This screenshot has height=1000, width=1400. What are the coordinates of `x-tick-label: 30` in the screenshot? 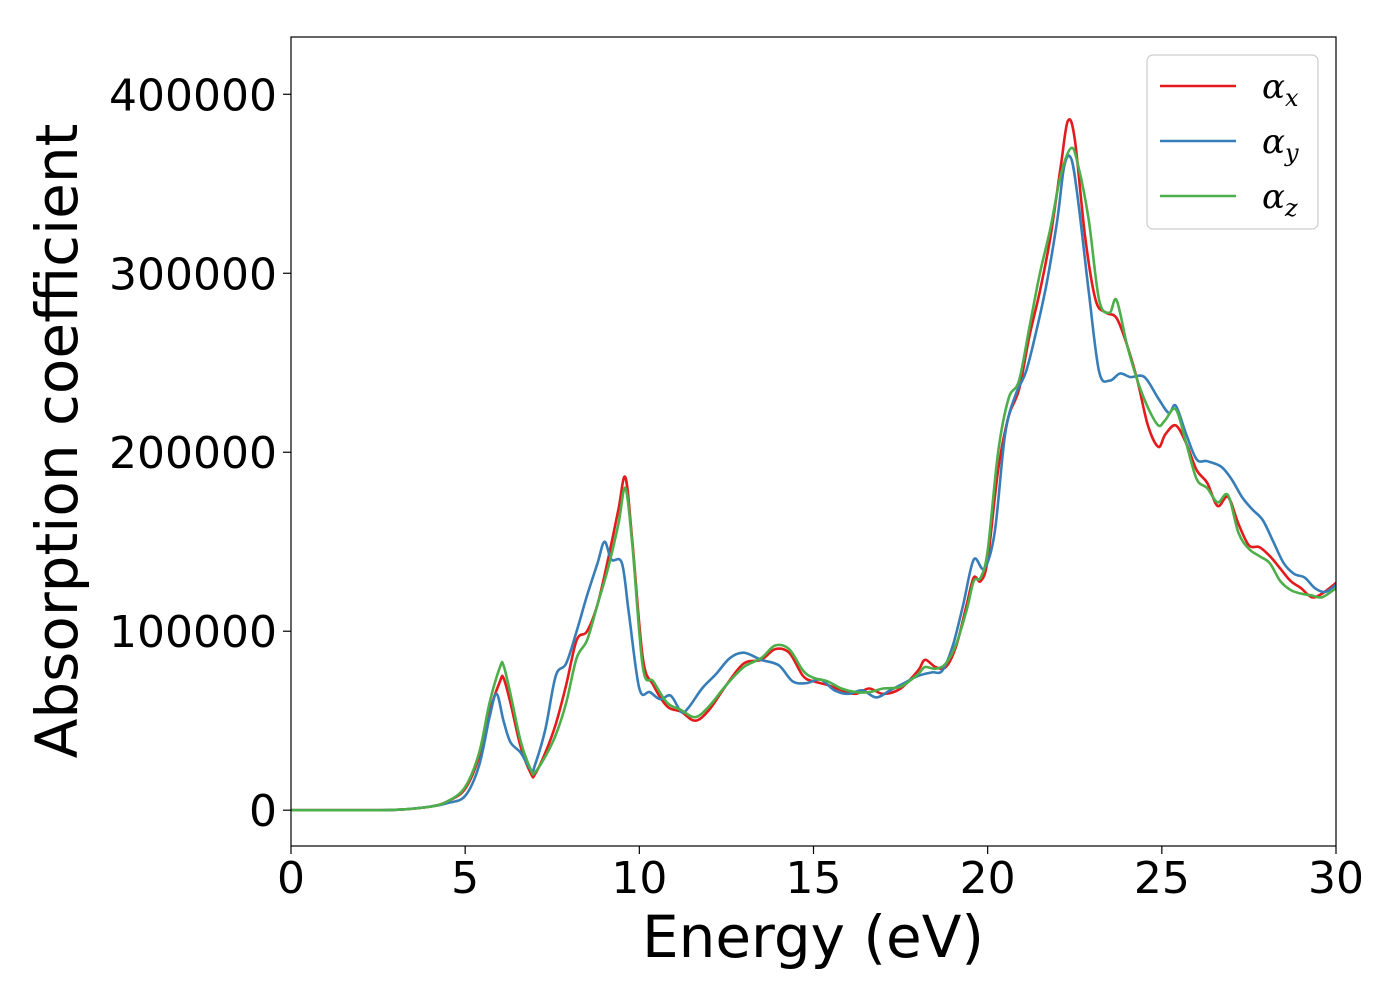 It's located at (1336, 878).